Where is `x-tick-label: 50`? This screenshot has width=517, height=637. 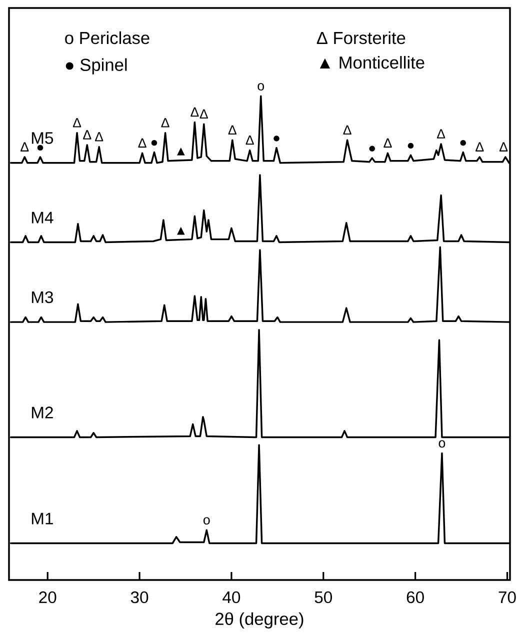 x-tick-label: 50 is located at coordinates (323, 597).